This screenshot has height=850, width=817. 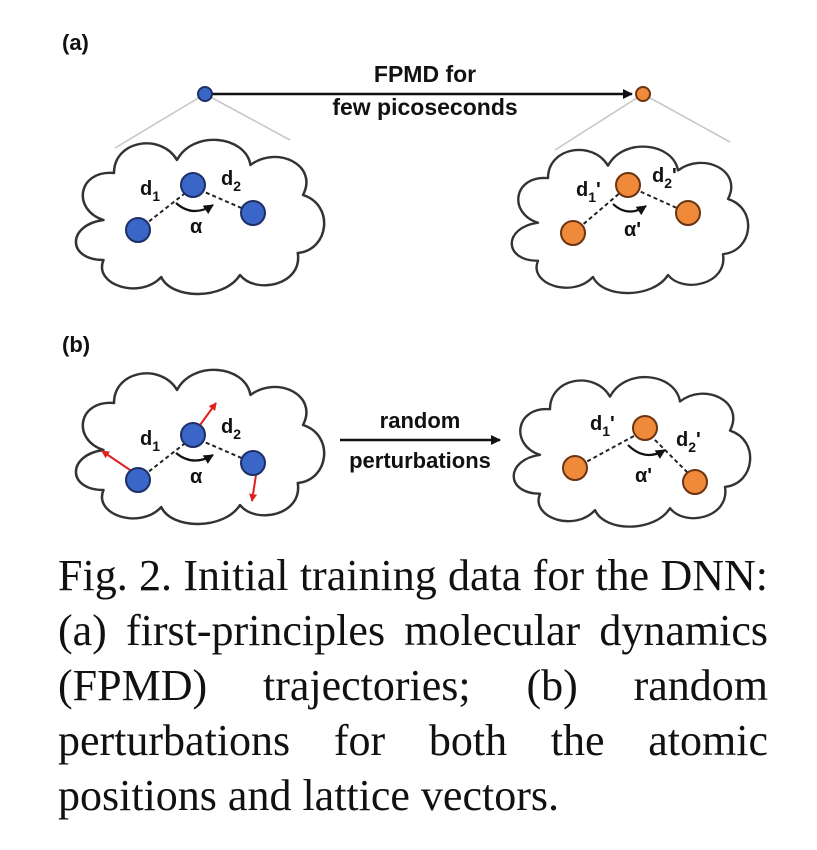 What do you see at coordinates (420, 460) in the screenshot?
I see `perturbation-label-line2: perturbations` at bounding box center [420, 460].